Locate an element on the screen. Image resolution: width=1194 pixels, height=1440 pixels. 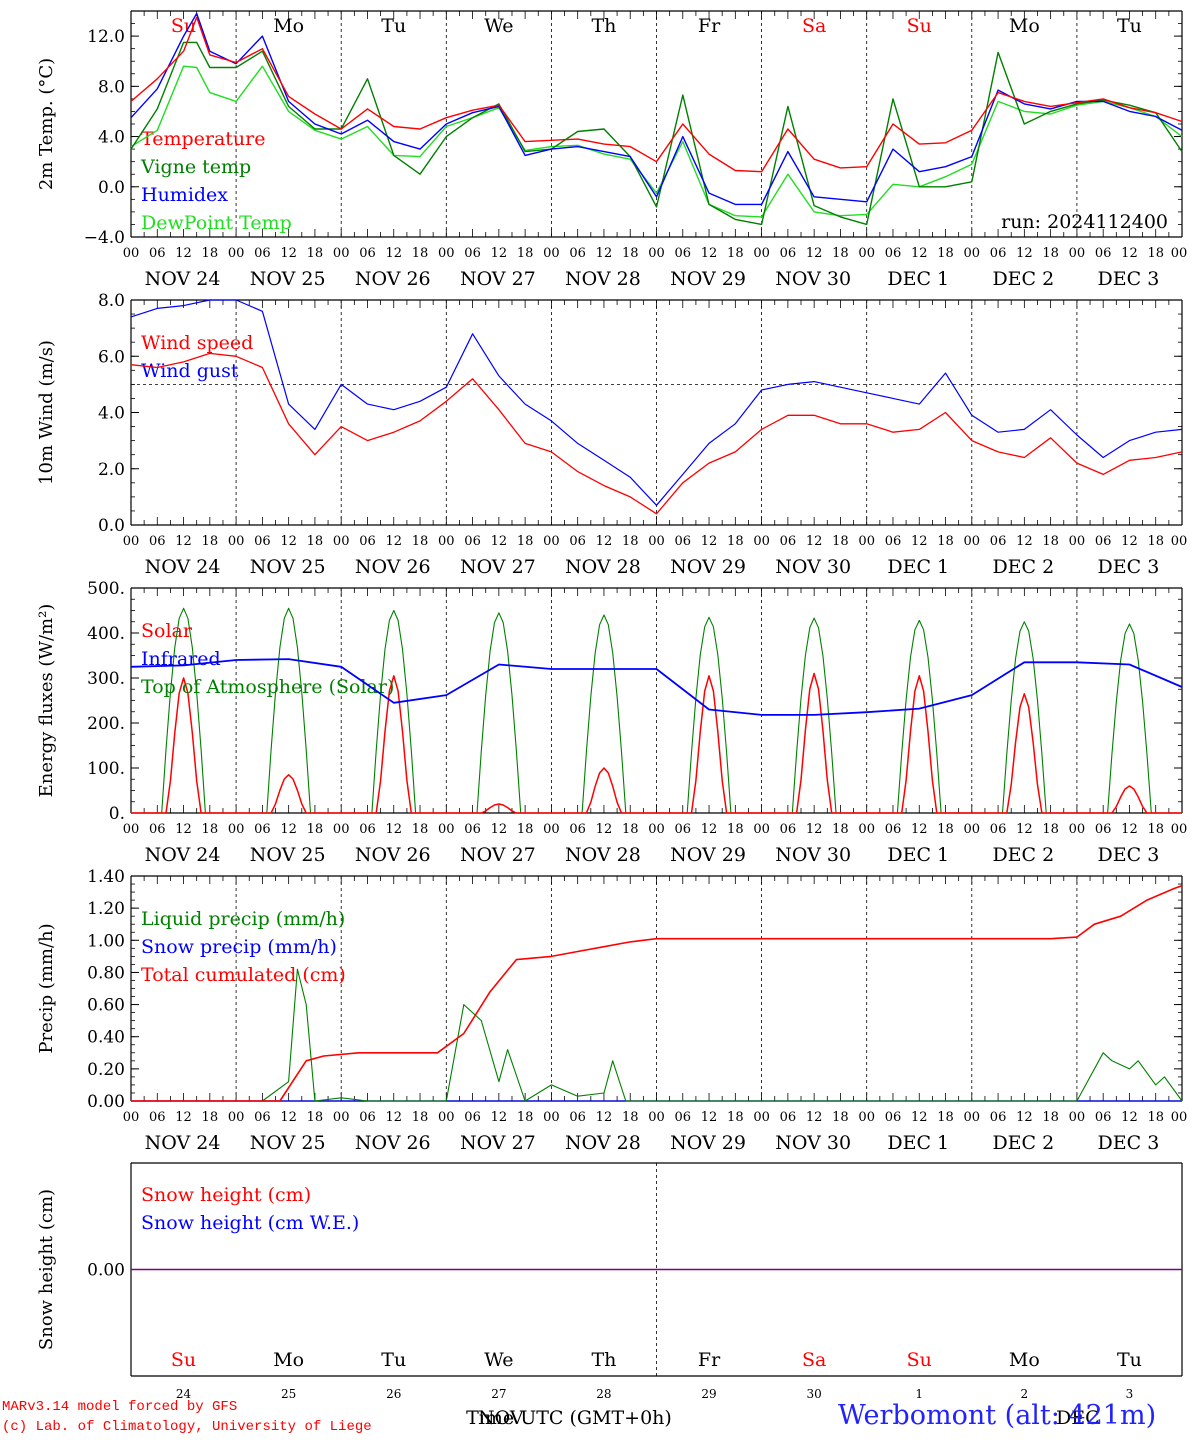
y-axis-title: 2m Temp. (°C) is located at coordinates (46, 124).